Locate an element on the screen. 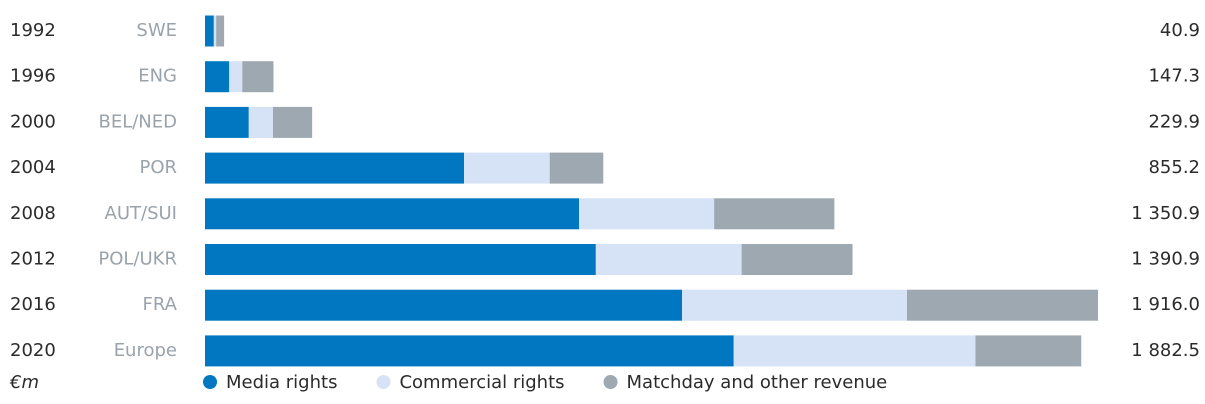  host-label: BEL/NED is located at coordinates (137, 121).